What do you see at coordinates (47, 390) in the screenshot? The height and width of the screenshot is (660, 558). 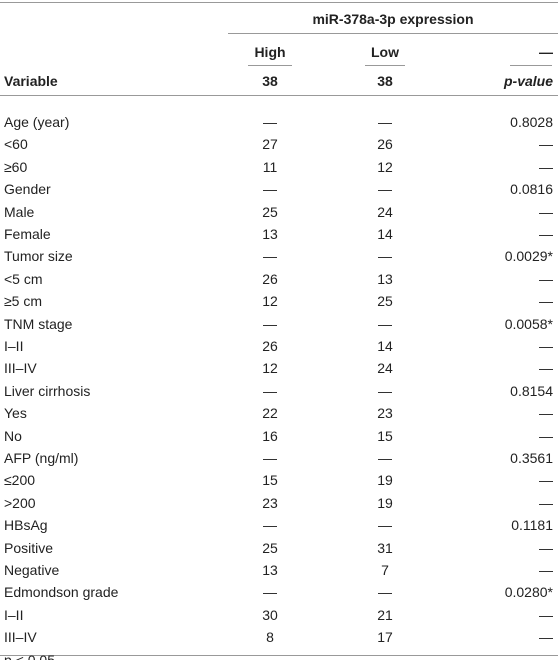 I see `row-label: Liver cirrhosis` at bounding box center [47, 390].